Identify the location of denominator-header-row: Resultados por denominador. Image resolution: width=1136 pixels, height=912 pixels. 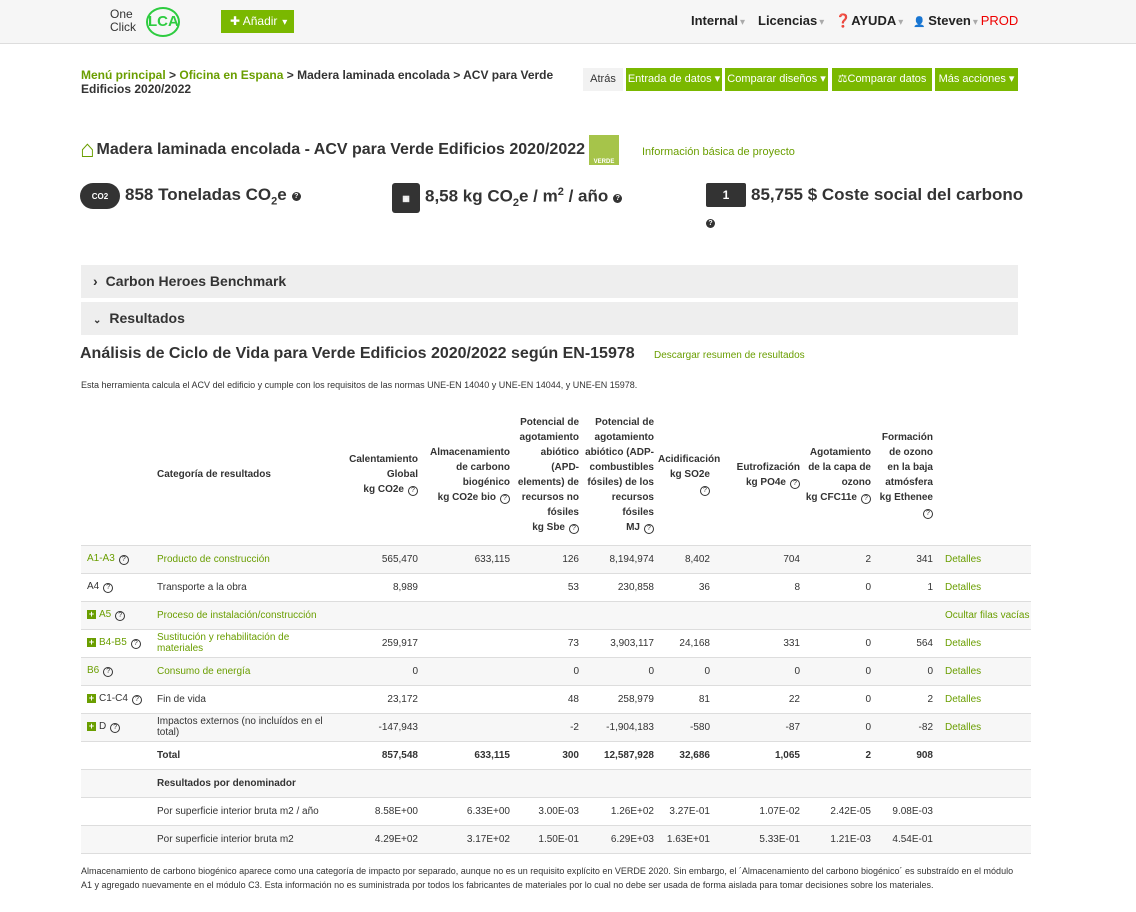
(556, 782).